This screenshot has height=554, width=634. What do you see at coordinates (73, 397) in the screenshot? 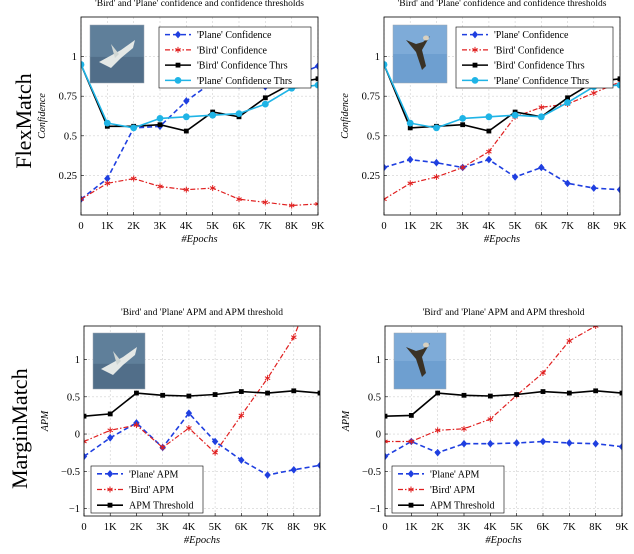
I see `y-tick-label: 0.5` at bounding box center [73, 397].